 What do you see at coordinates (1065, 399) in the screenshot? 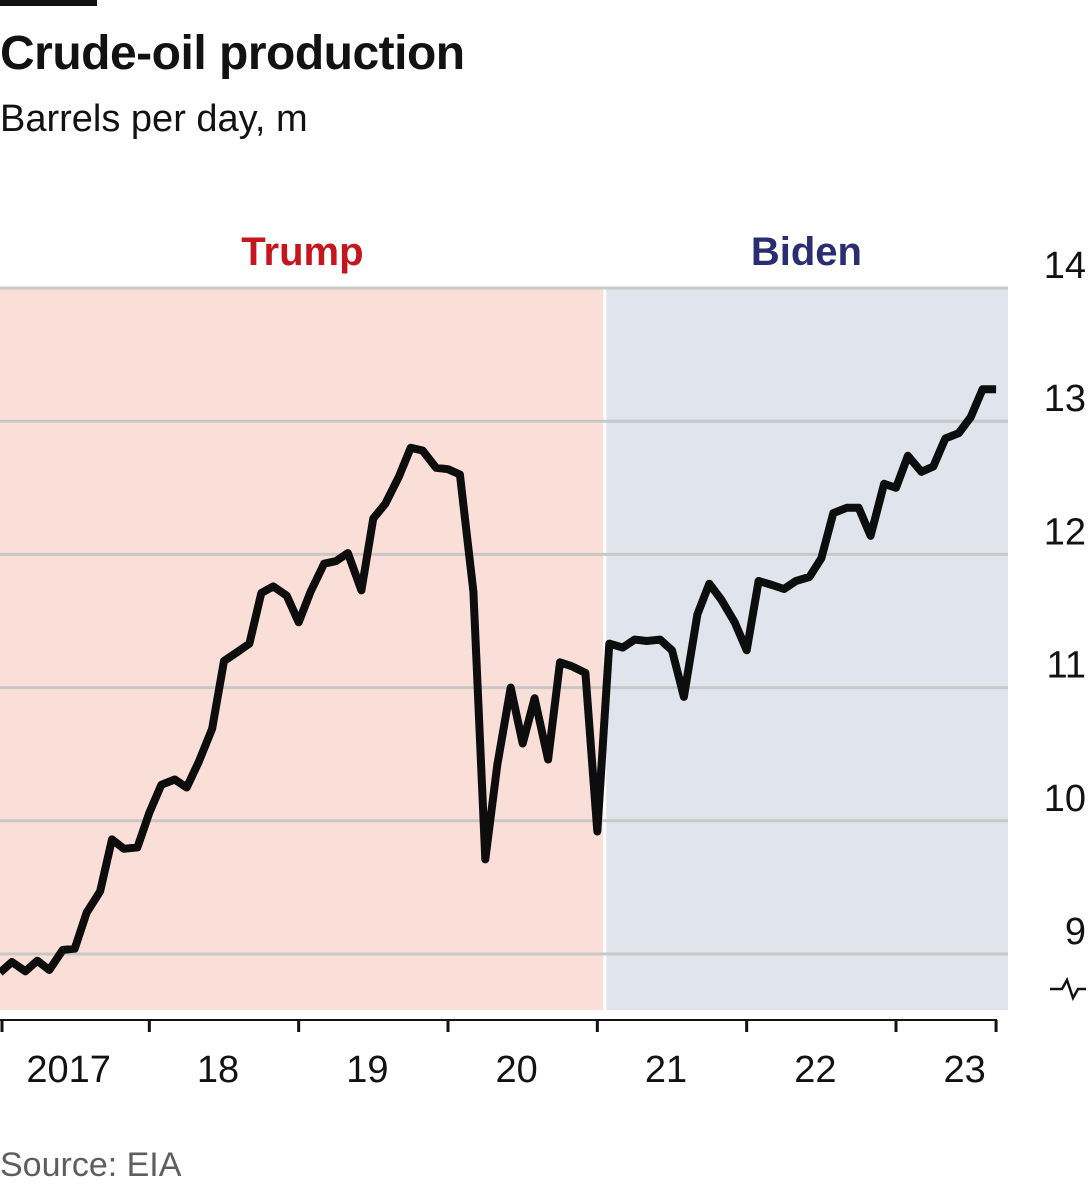
I see `y-tick-label: 13` at bounding box center [1065, 399].